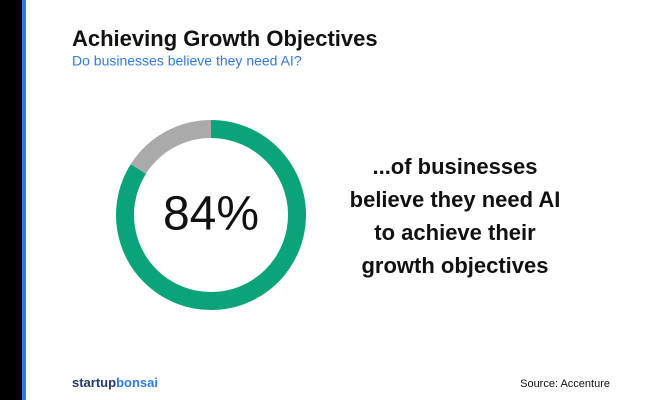 The width and height of the screenshot is (650, 400). Describe the element at coordinates (454, 265) in the screenshot. I see `annotation-line: growth objectives` at that location.